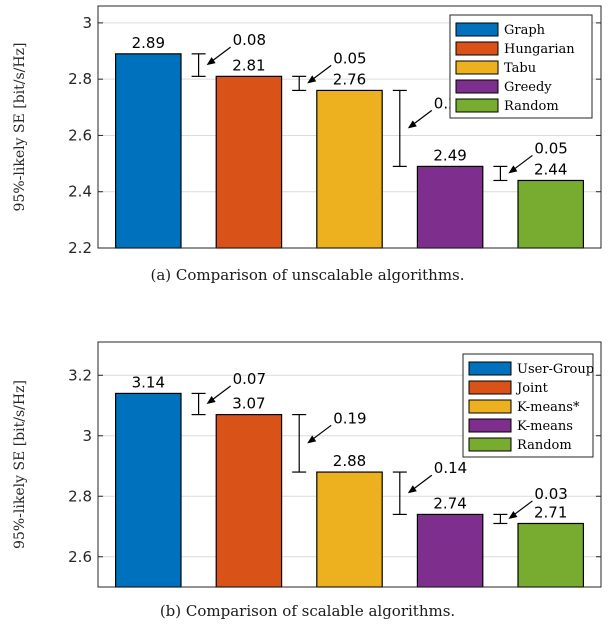 This screenshot has width=615, height=632. I want to click on gap-bracket: 0.14, so click(429, 487).